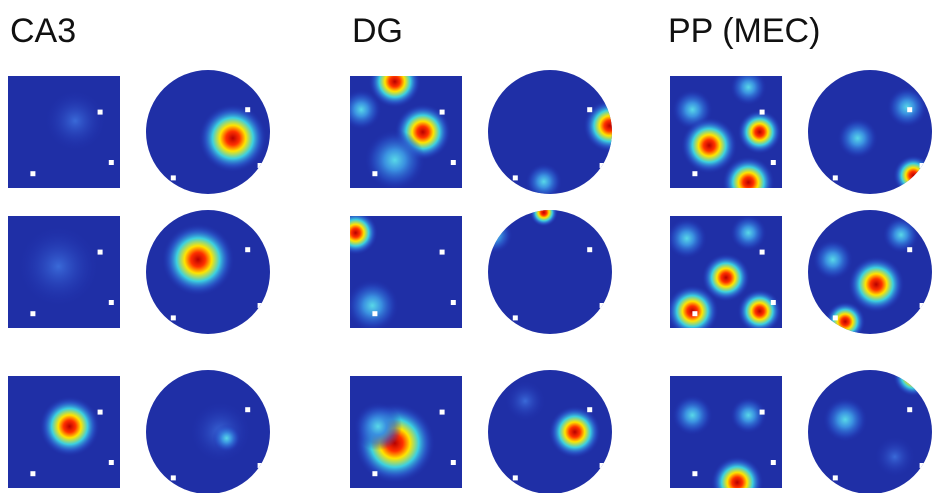  Describe the element at coordinates (43, 31) in the screenshot. I see `panel-label: CA3` at that location.